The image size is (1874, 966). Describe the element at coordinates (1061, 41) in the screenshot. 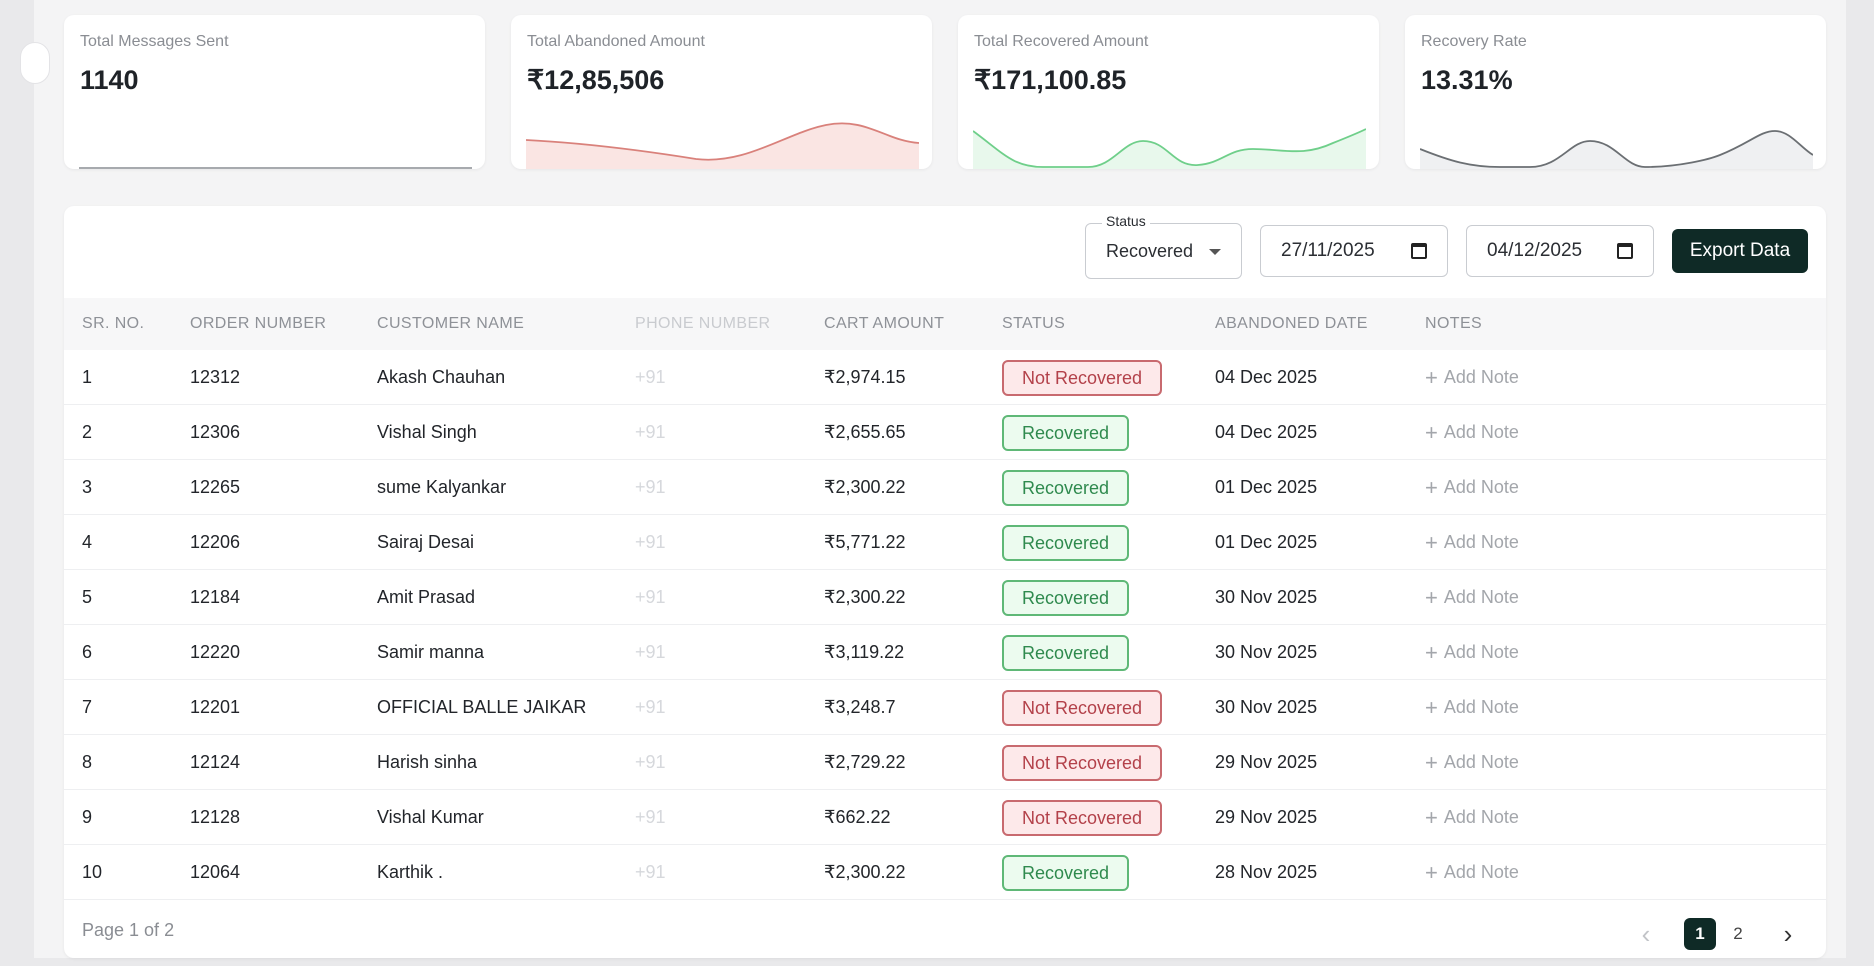

I see `stat-label: Total Recovered Amount` at that location.